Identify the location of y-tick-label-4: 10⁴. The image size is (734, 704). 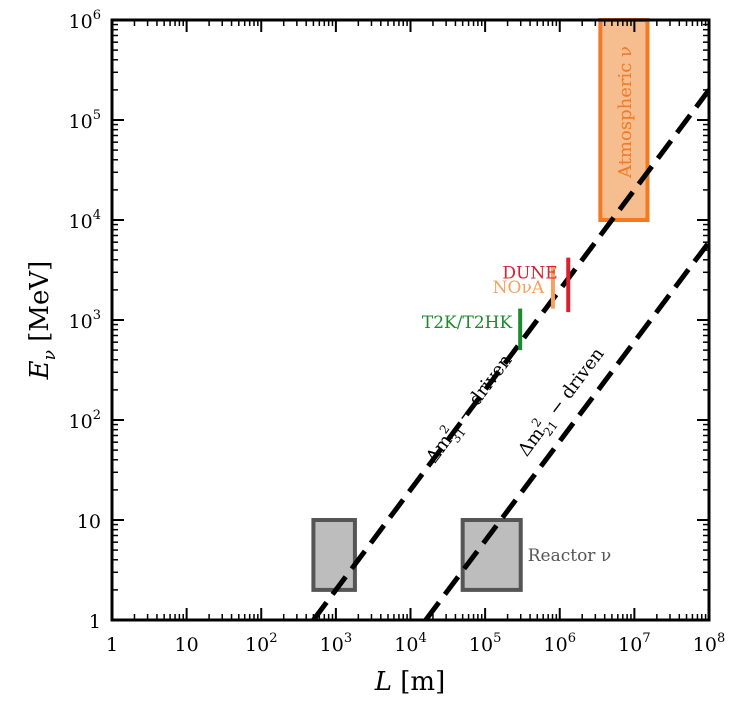
(85, 220).